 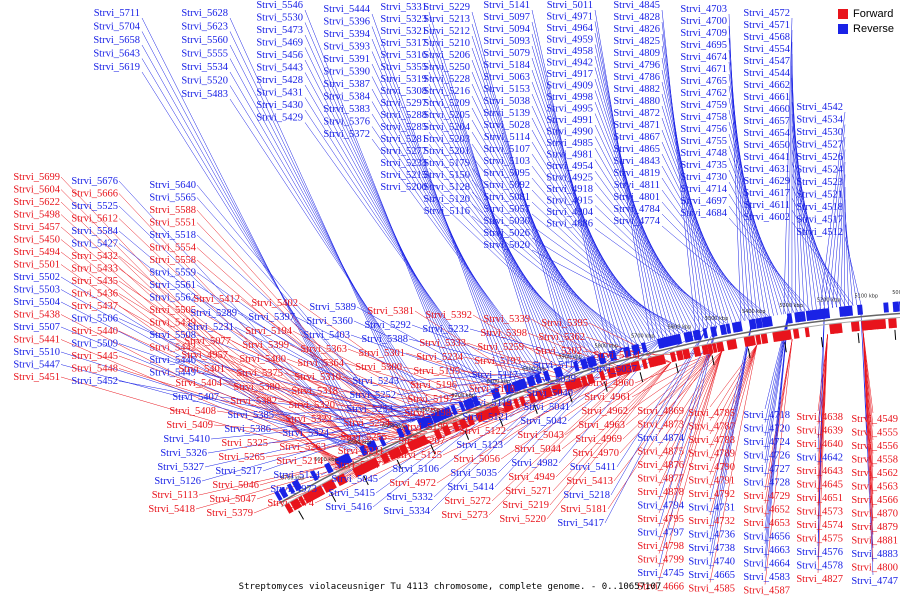 What do you see at coordinates (476, 459) in the screenshot?
I see `gene-label: Strvi_5056` at bounding box center [476, 459].